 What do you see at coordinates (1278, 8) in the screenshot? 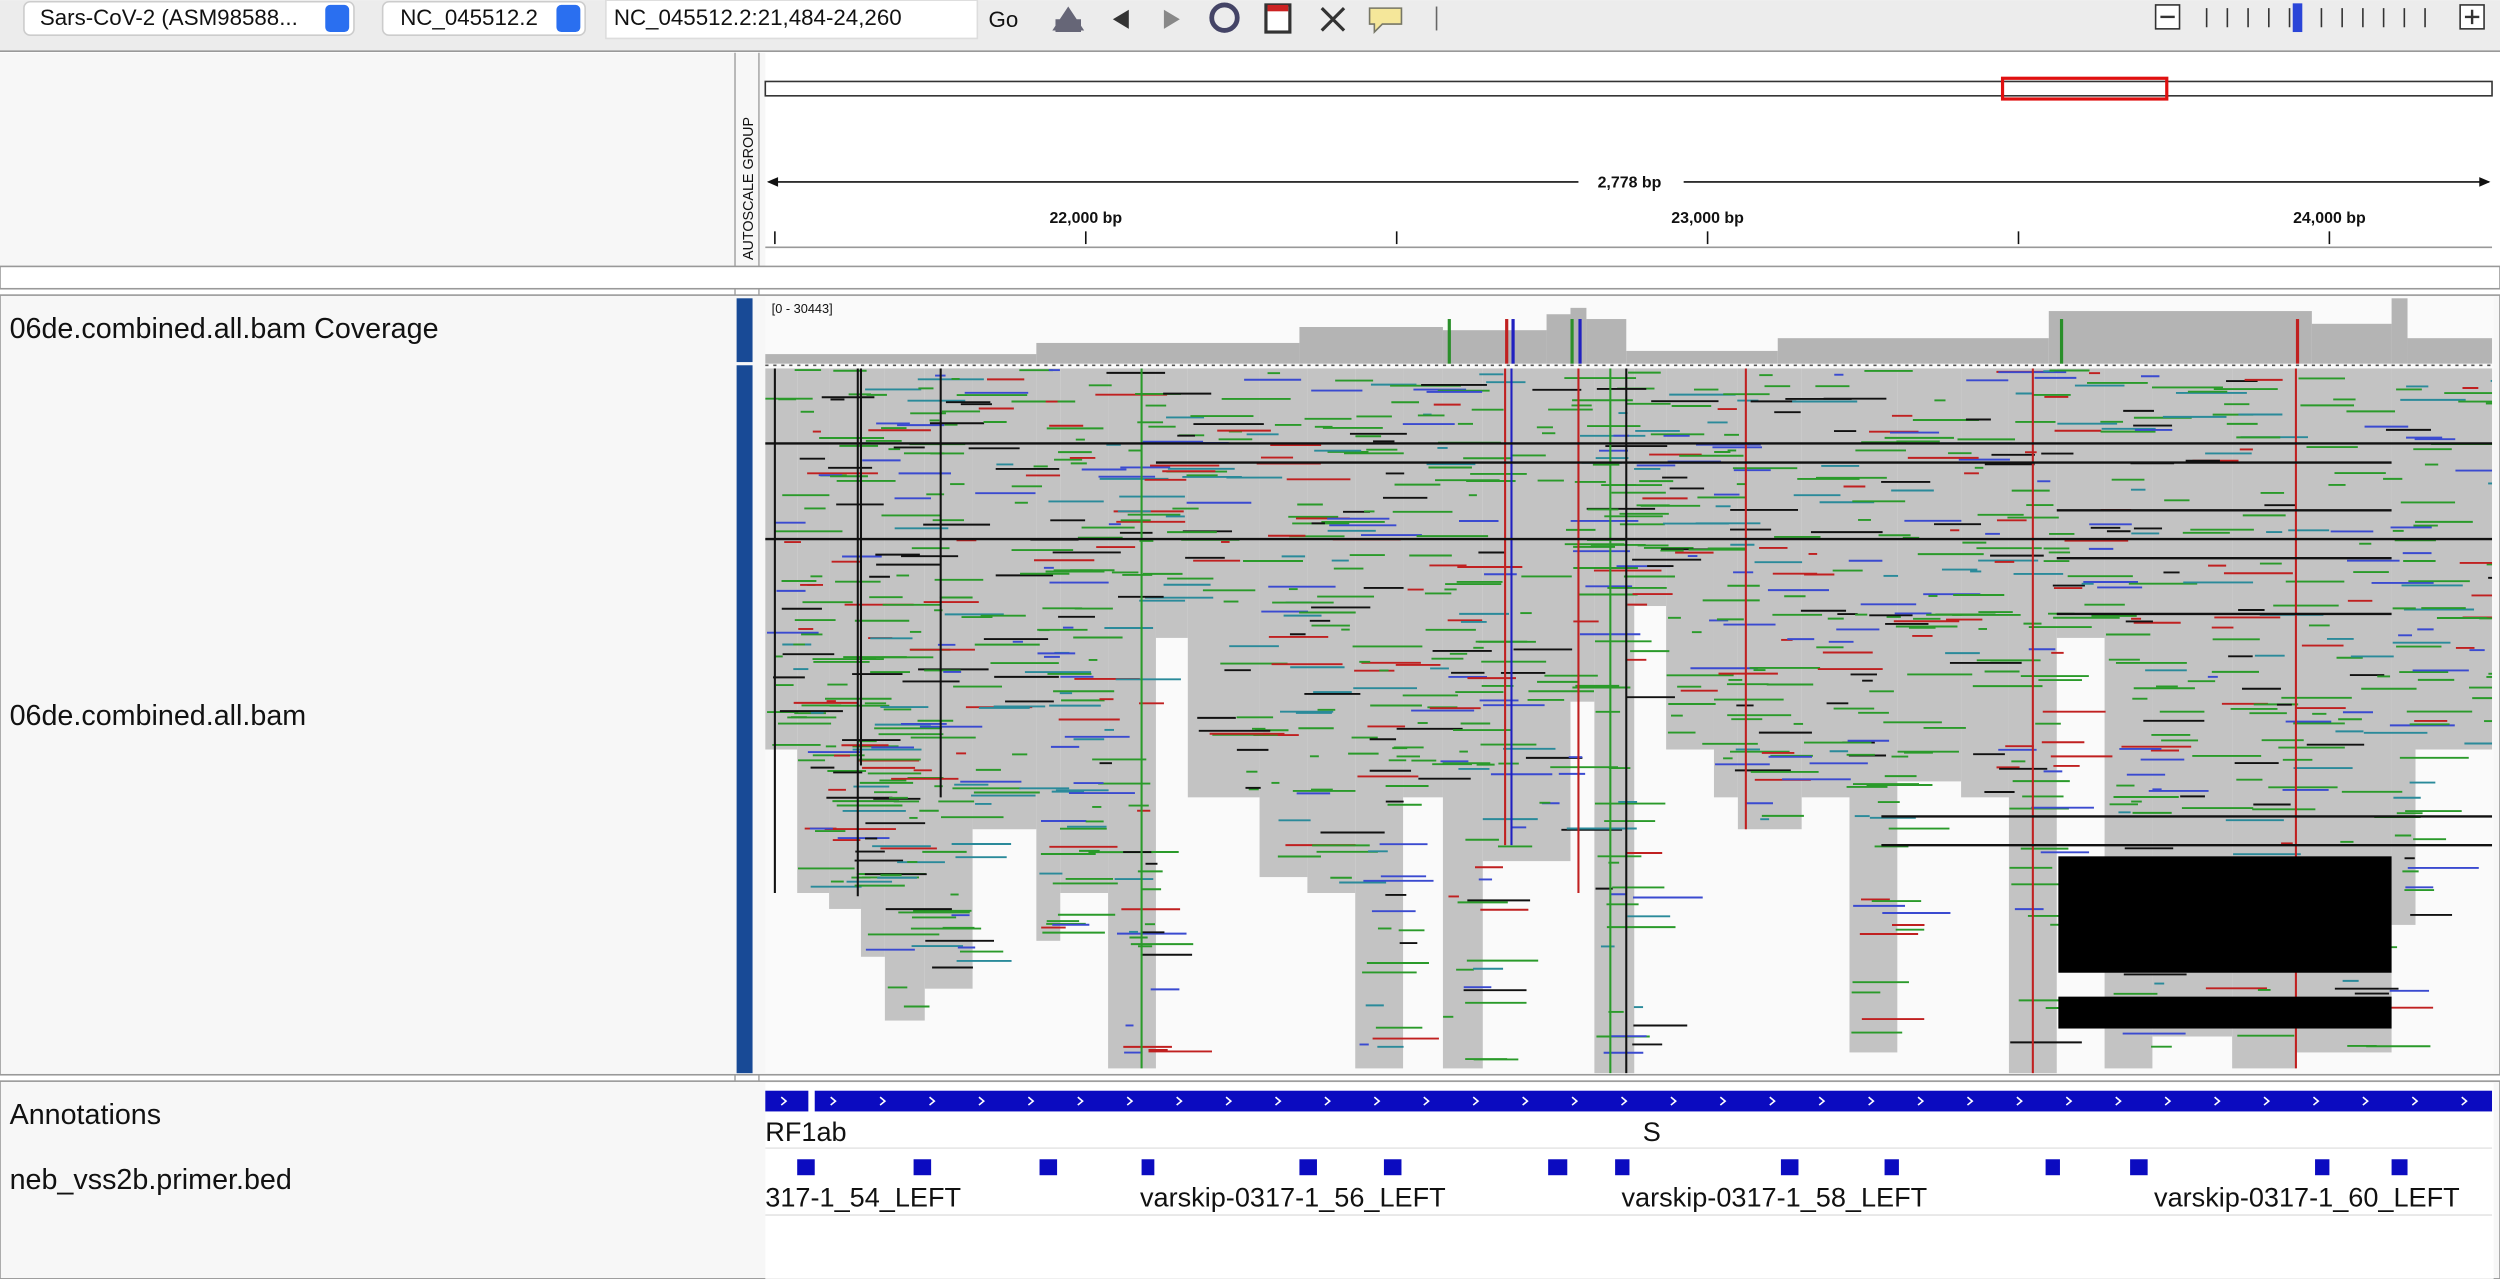
I see `ruler-icon-top` at bounding box center [1278, 8].